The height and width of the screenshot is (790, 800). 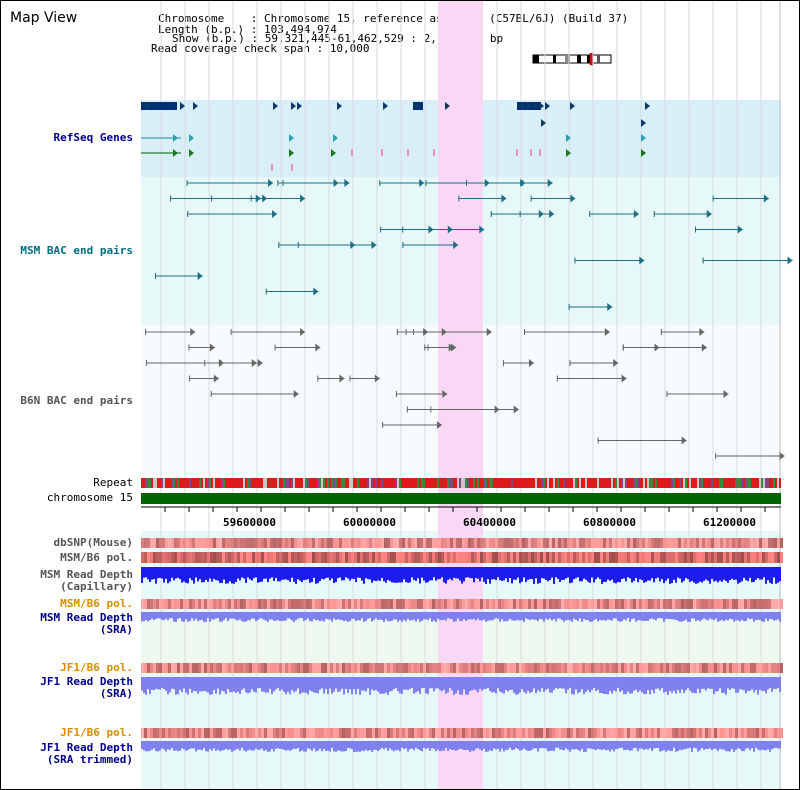 I want to click on track-label-dbsnp: dbSNP(Mouse), so click(x=93, y=542).